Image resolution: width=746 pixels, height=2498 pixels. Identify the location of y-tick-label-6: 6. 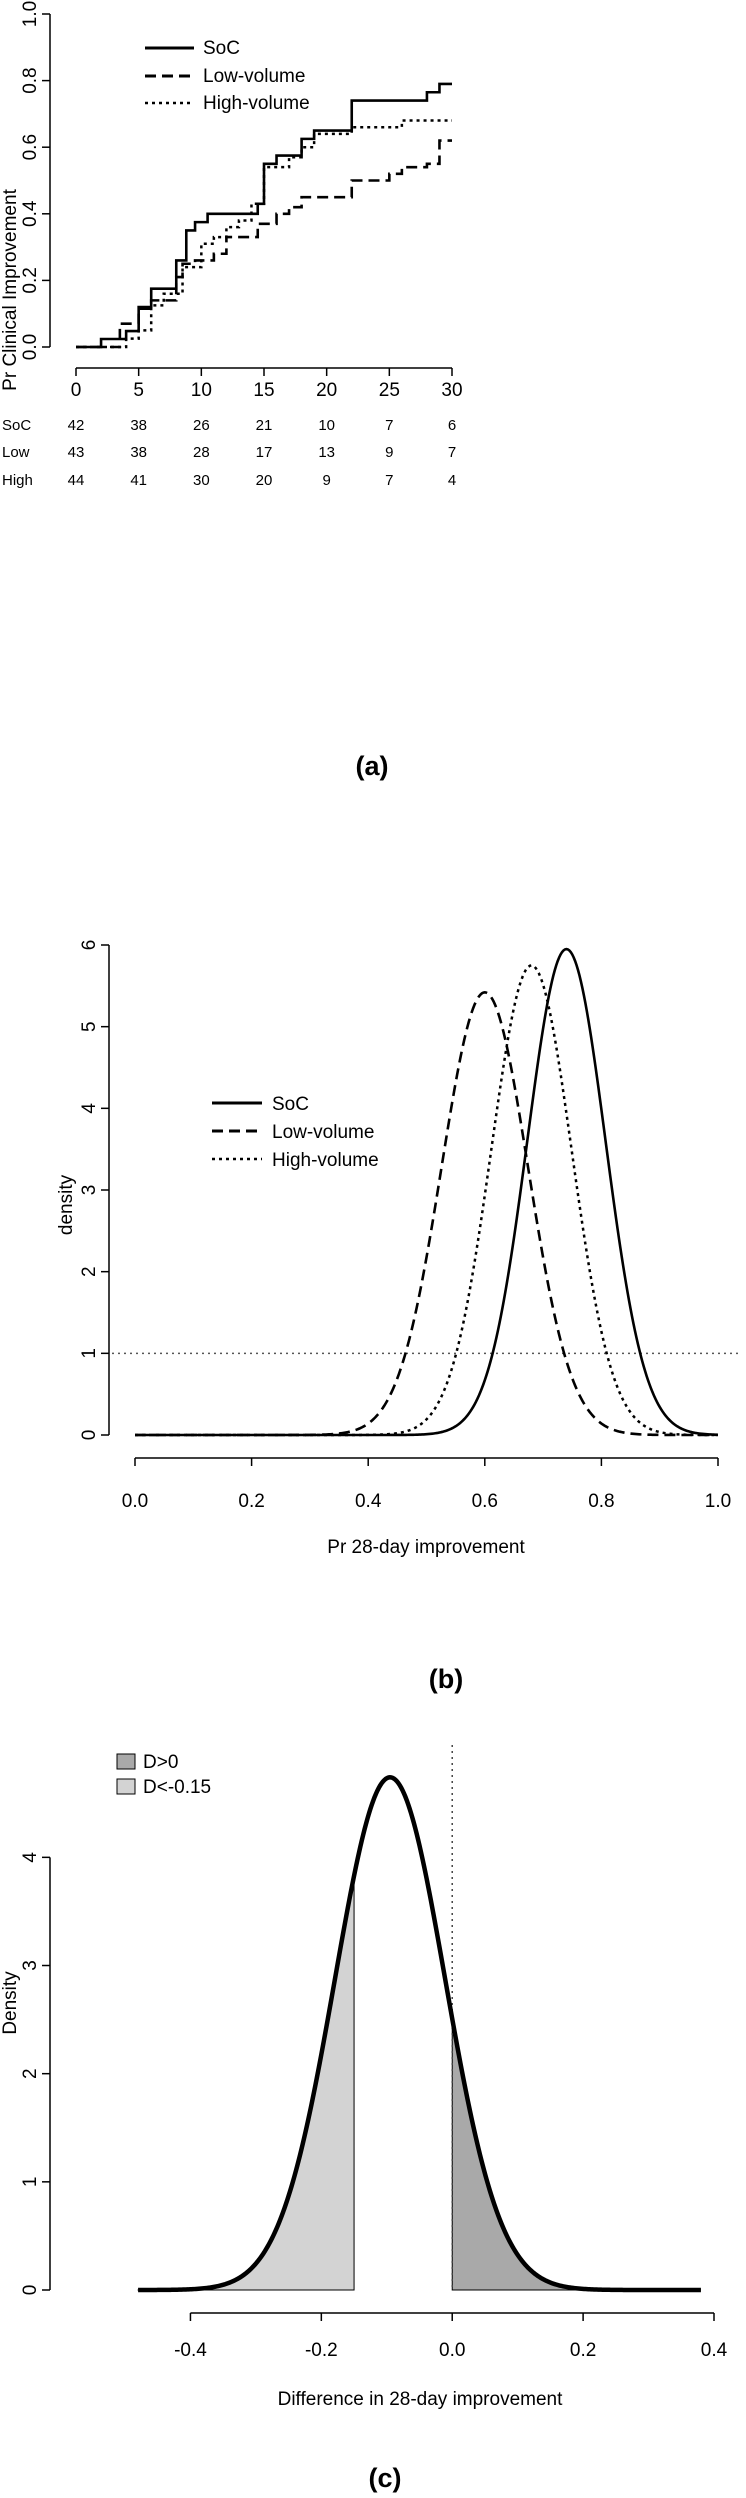
(89, 945).